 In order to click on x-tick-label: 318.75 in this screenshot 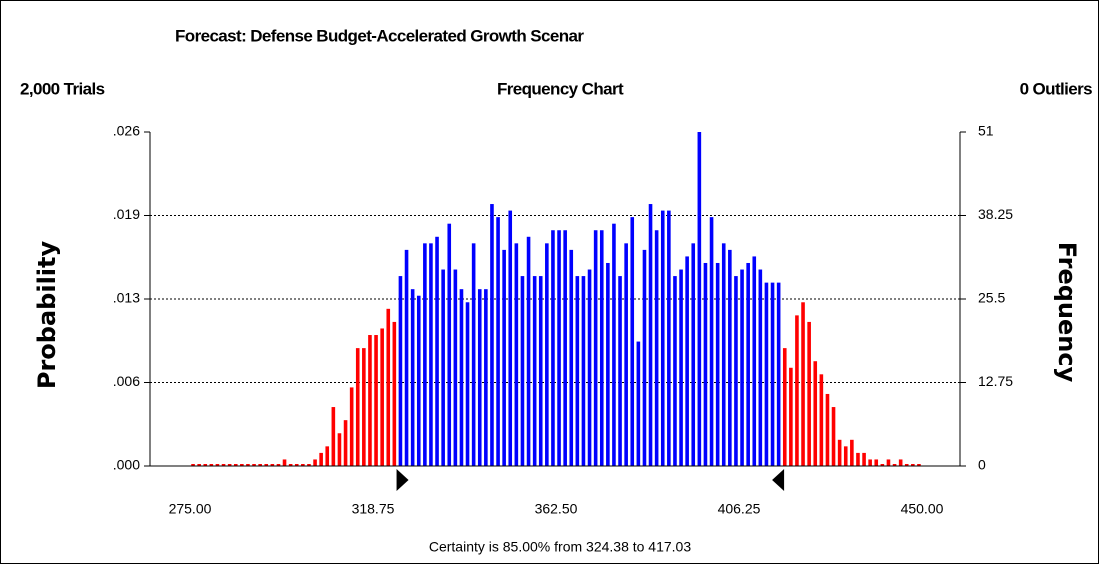, I will do `click(373, 509)`.